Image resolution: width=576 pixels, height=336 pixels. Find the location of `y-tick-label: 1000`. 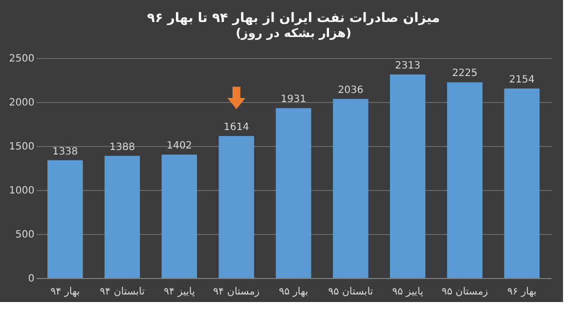

y-tick-label: 1000 is located at coordinates (21, 191).